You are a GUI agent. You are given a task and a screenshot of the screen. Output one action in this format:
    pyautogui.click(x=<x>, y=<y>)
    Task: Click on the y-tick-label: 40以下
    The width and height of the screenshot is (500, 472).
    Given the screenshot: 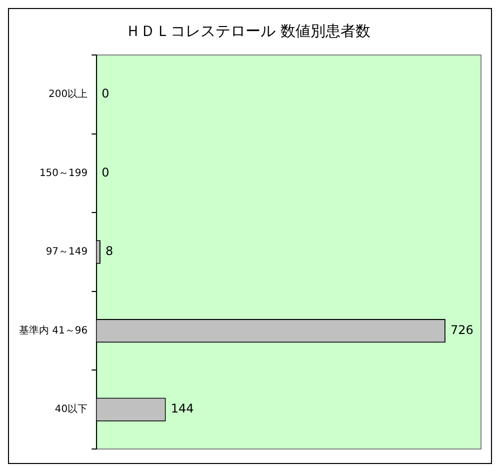 What is the action you would take?
    pyautogui.click(x=71, y=409)
    